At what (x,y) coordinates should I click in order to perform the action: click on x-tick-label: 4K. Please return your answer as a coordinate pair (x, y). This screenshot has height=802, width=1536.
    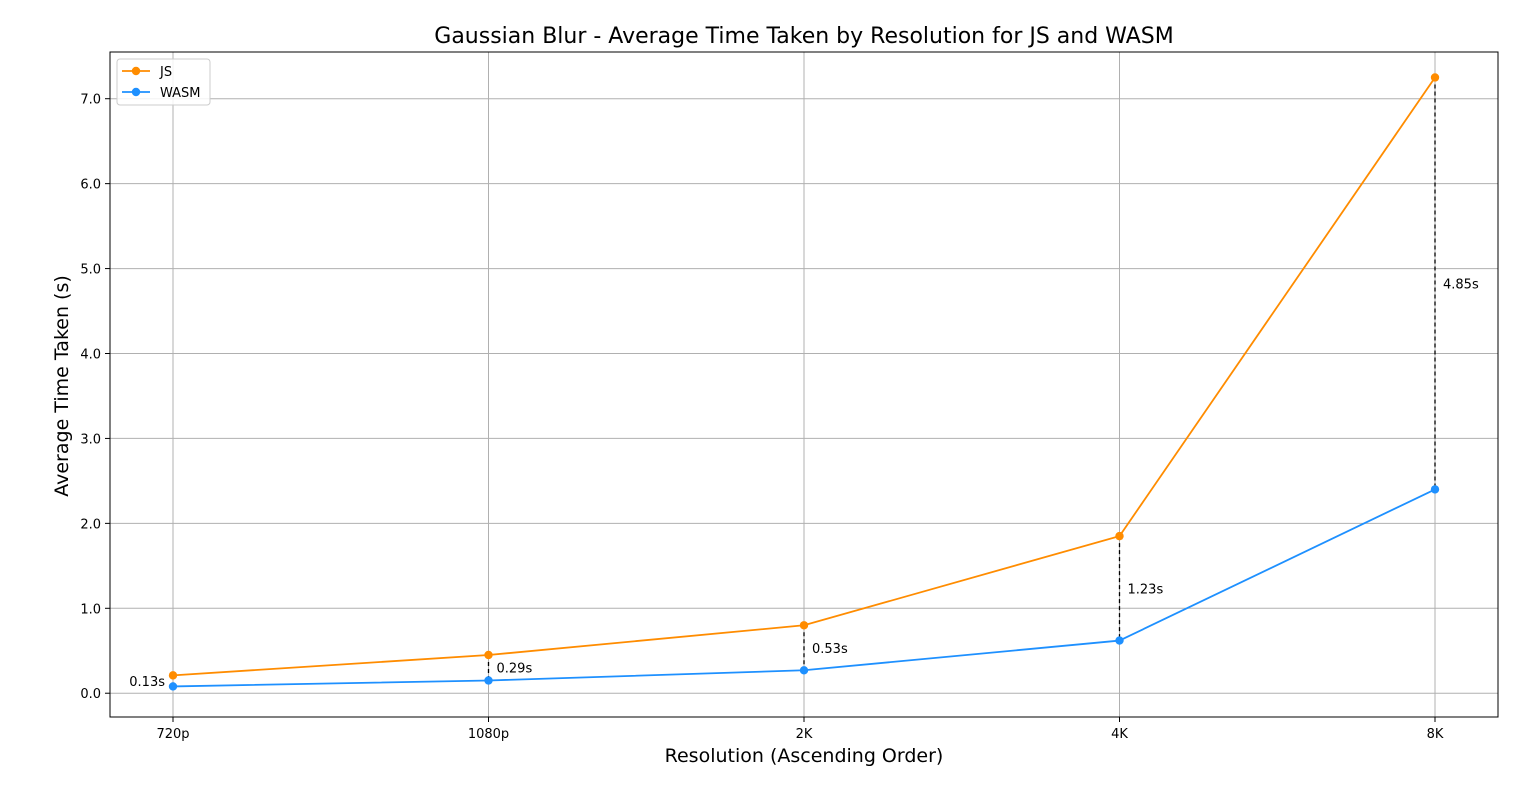
    Looking at the image, I should click on (1119, 734).